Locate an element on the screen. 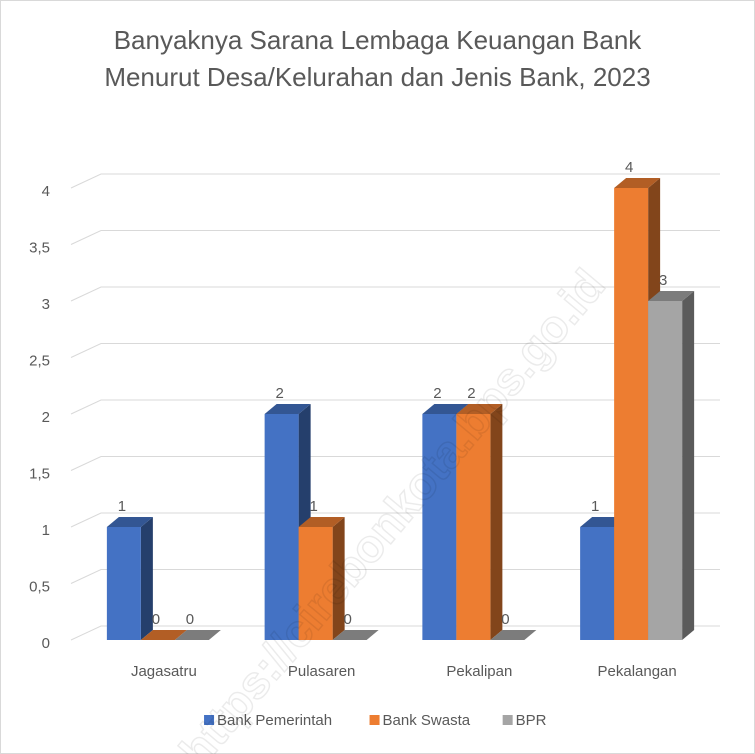 The image size is (755, 754). y-tick-label: 3 is located at coordinates (46, 304).